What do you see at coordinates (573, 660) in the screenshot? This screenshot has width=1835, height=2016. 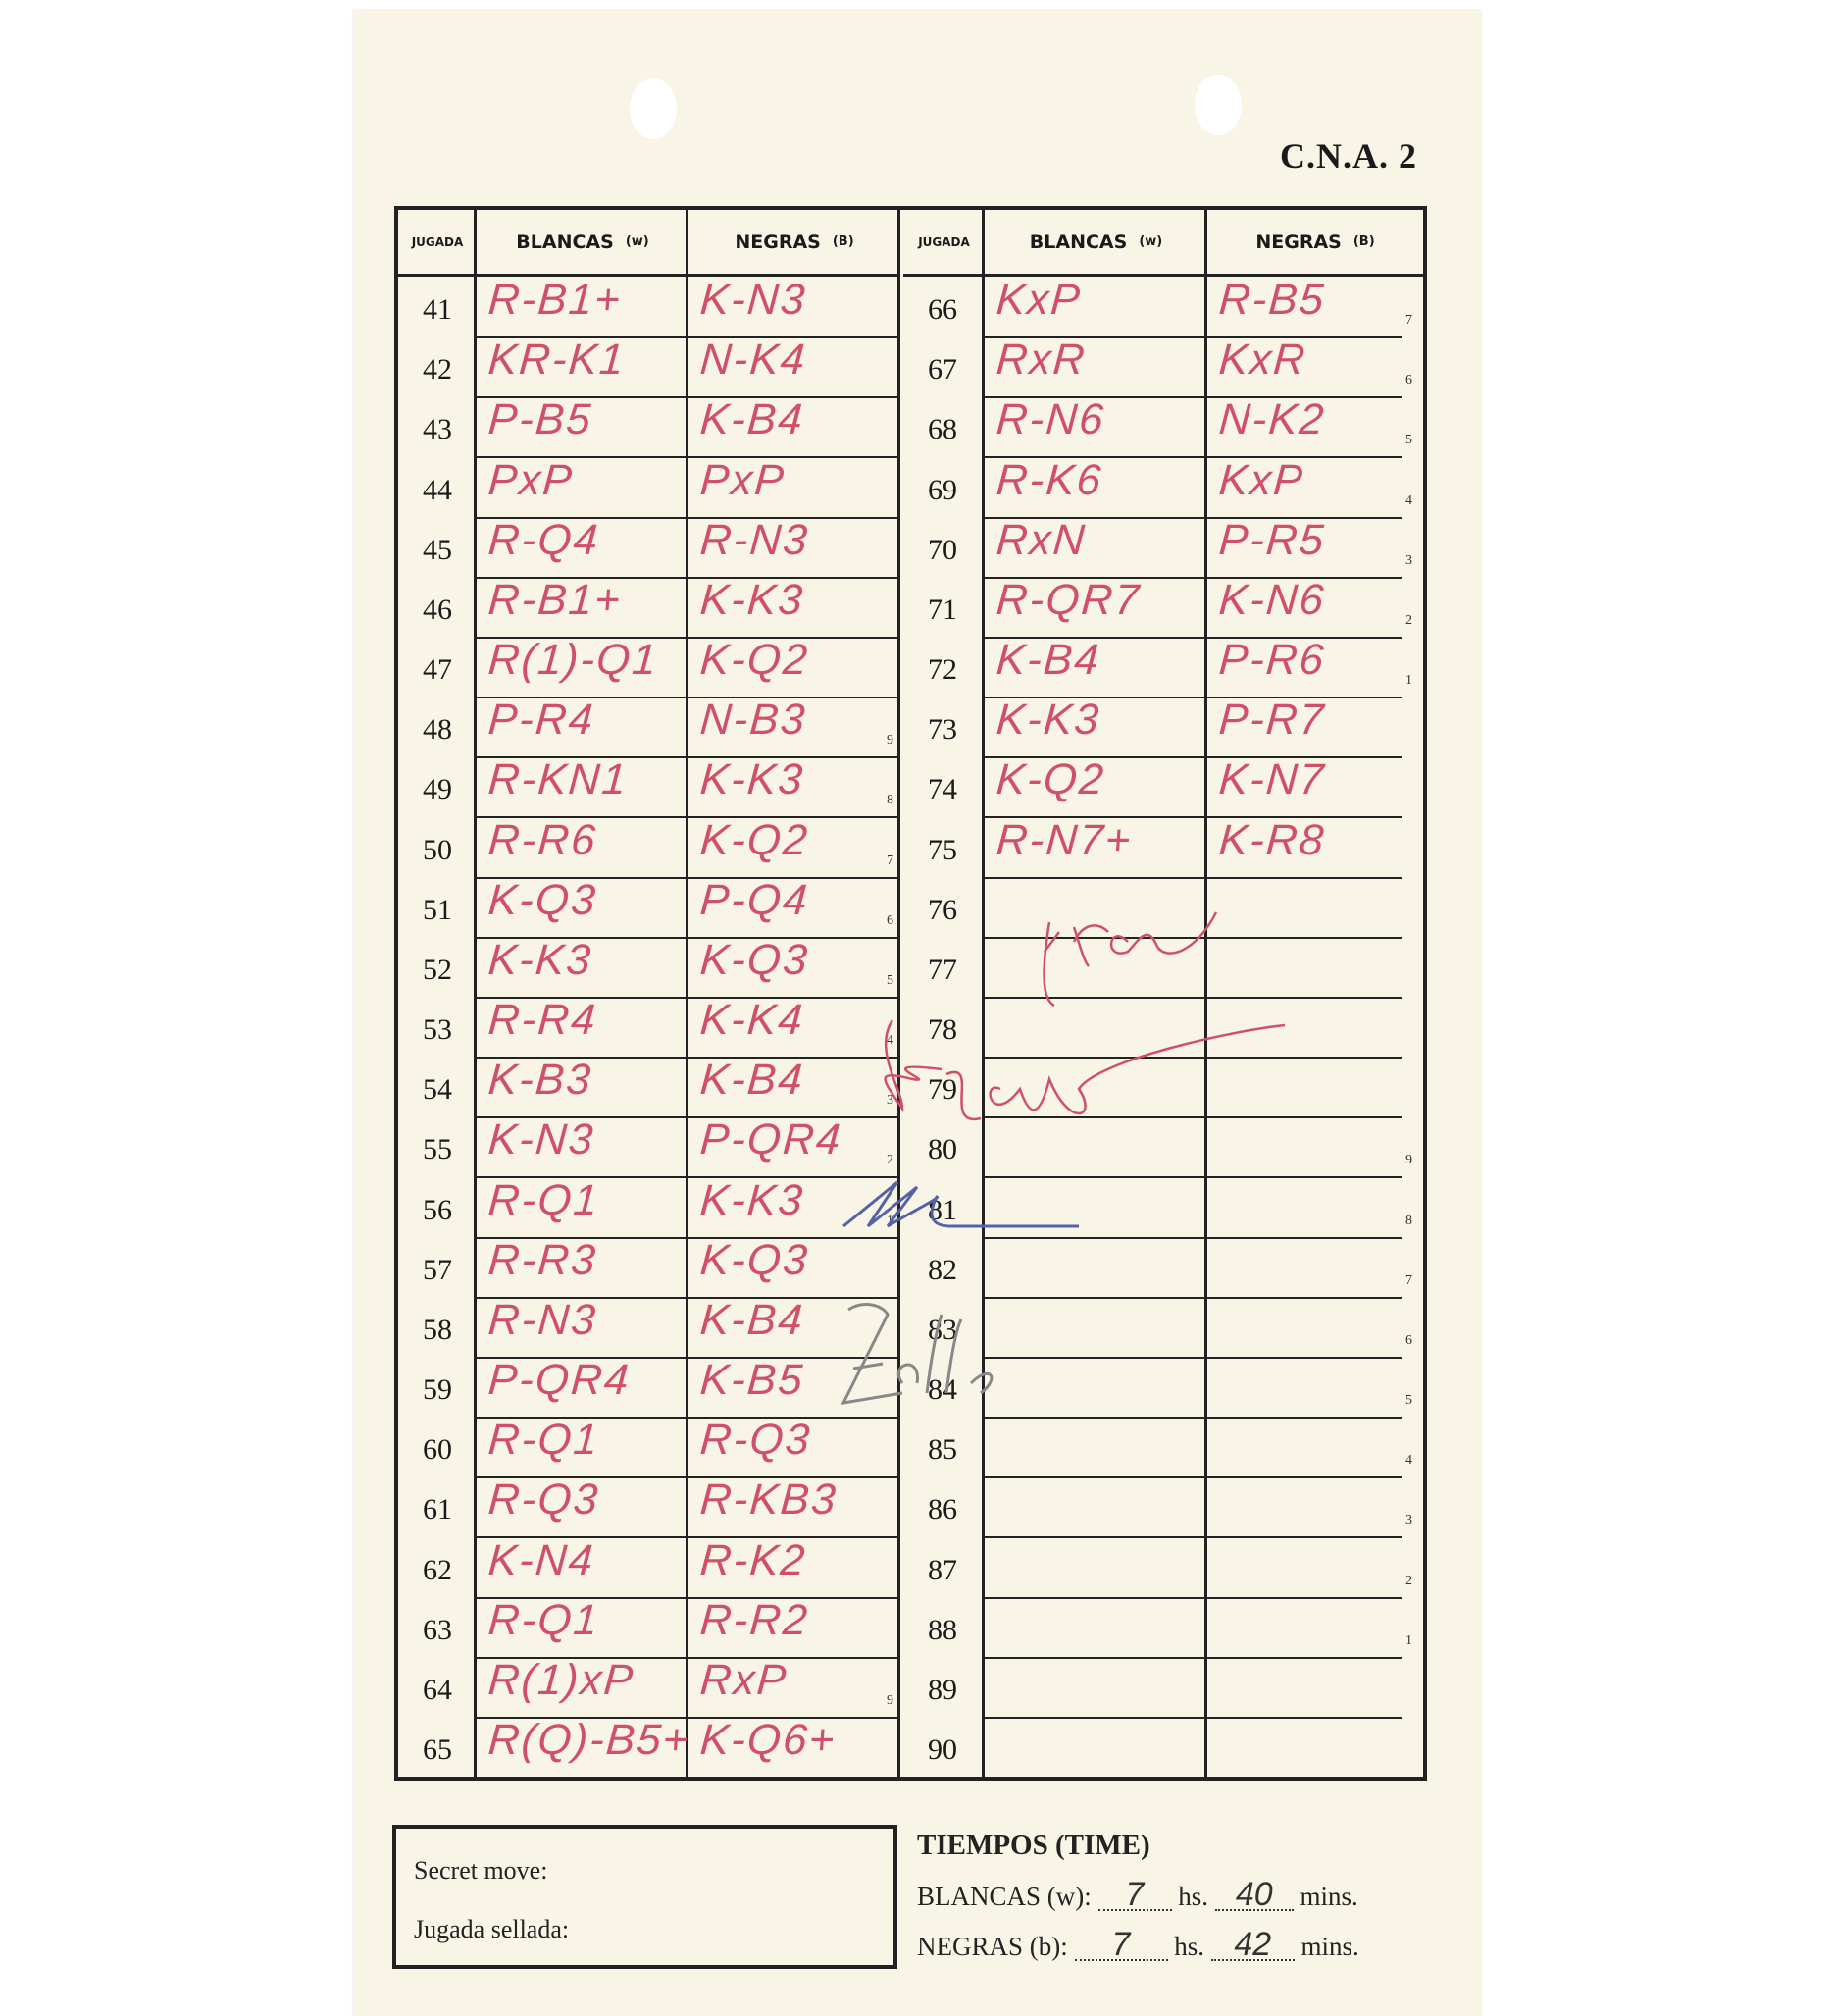 I see `white-move: R(1)-Q1` at bounding box center [573, 660].